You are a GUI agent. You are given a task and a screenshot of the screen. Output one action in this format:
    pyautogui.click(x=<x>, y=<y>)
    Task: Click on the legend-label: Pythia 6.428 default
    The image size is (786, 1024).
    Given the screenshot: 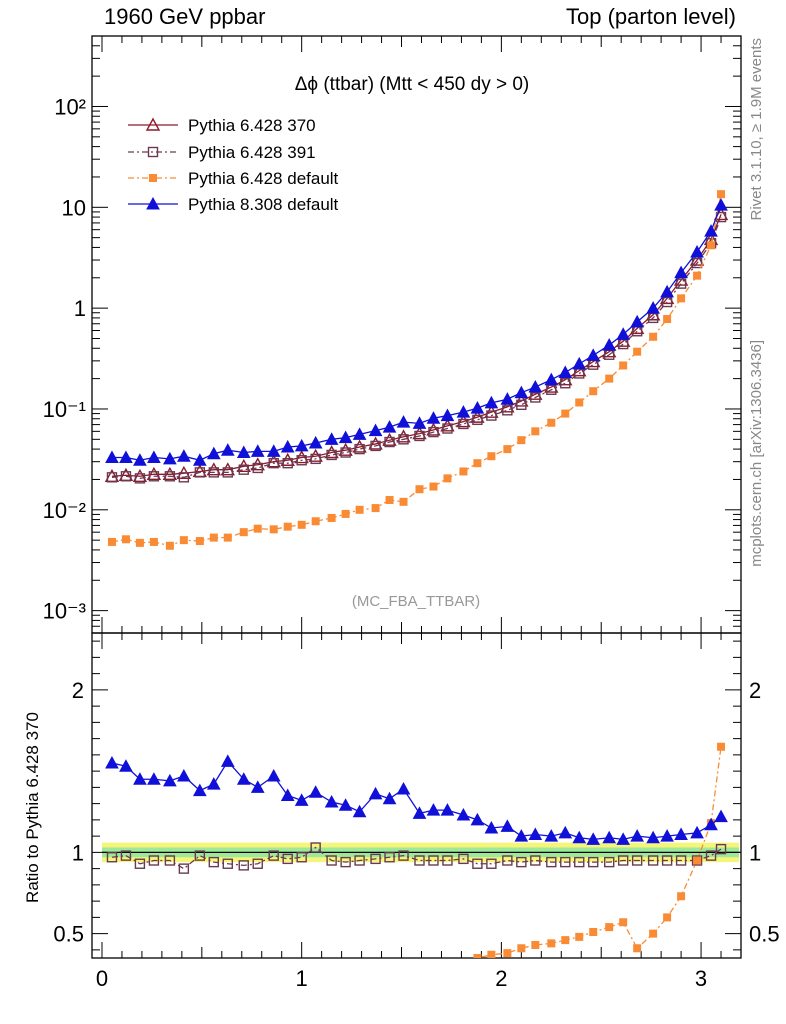 What is the action you would take?
    pyautogui.click(x=263, y=178)
    